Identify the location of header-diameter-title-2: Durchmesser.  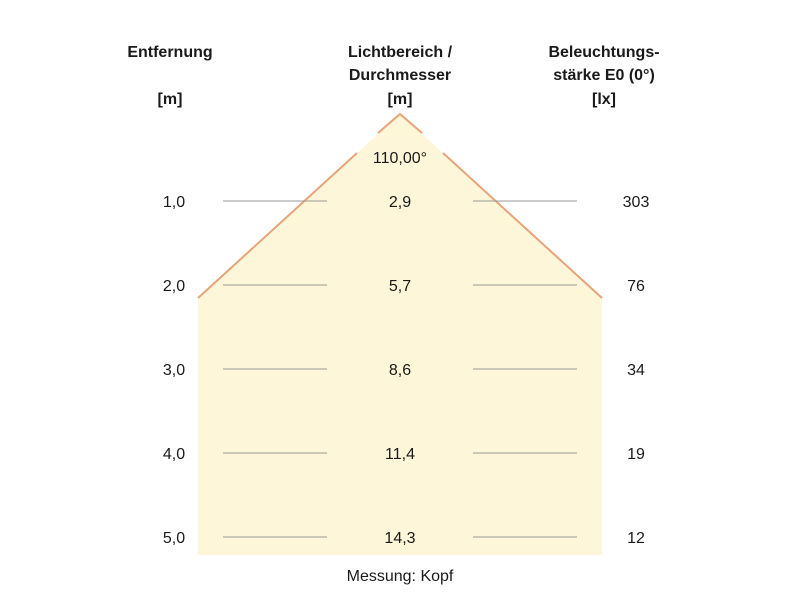
(400, 75).